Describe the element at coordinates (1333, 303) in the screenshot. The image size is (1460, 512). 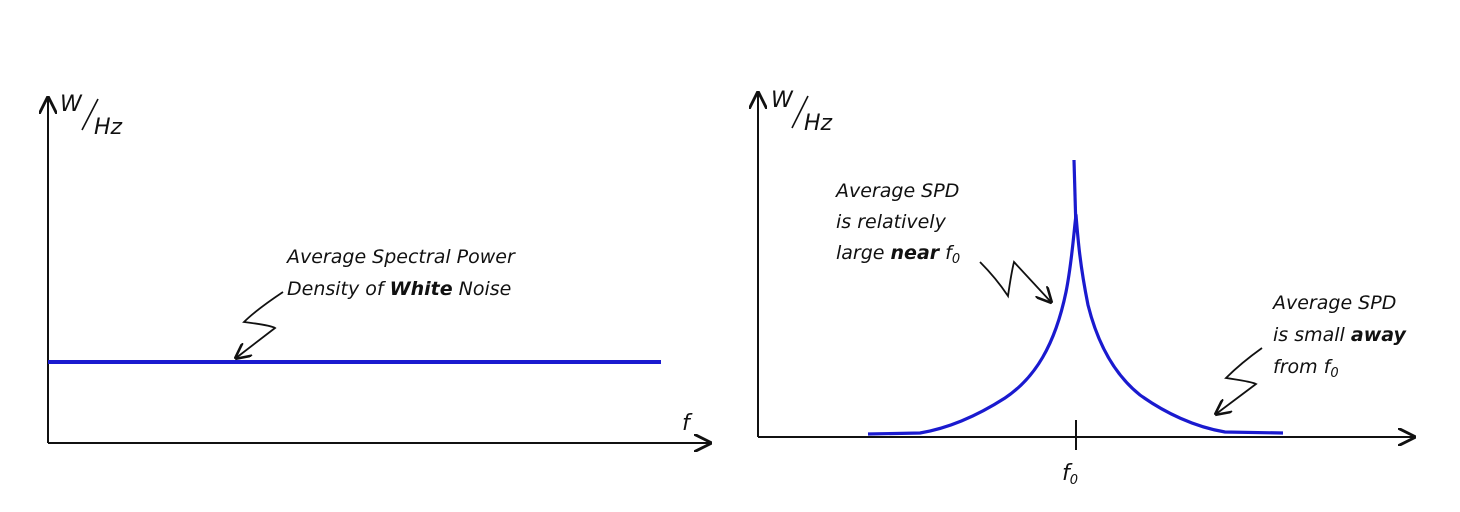
I see `away-annotation-line1: Average SPD` at that location.